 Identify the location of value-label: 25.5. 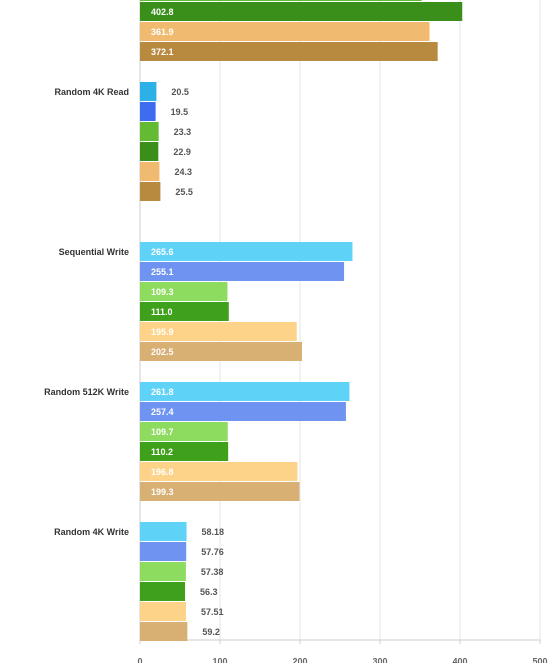
(184, 192).